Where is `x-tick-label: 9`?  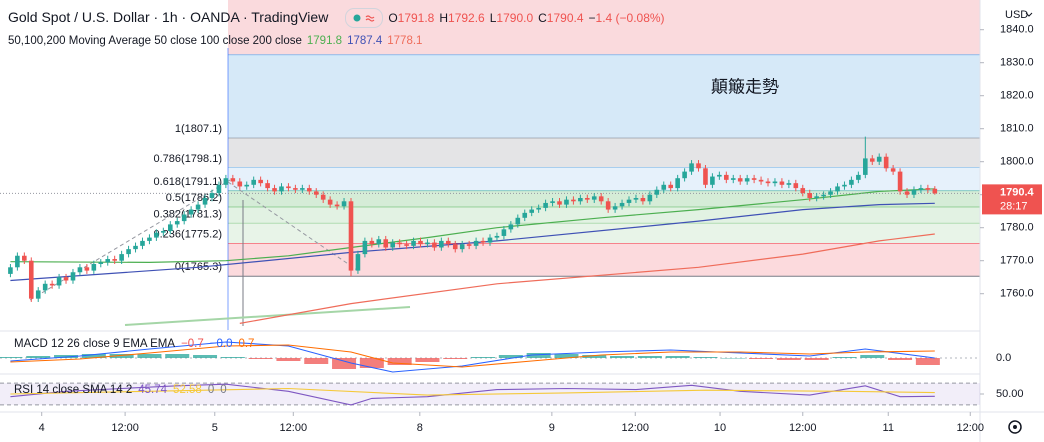 x-tick-label: 9 is located at coordinates (552, 428).